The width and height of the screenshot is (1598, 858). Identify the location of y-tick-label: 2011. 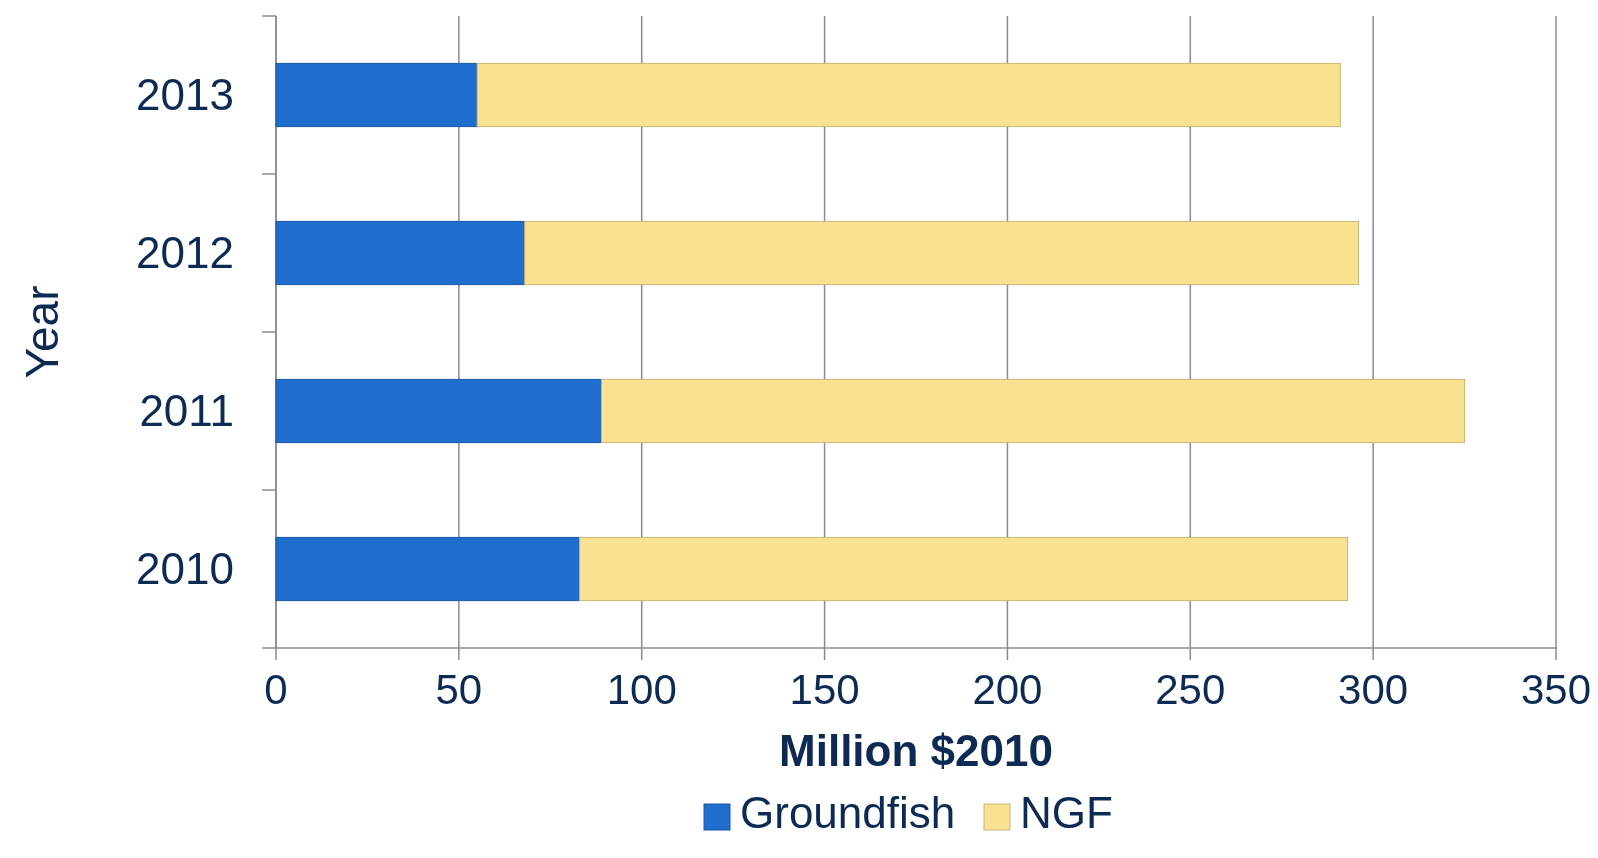
(186, 410).